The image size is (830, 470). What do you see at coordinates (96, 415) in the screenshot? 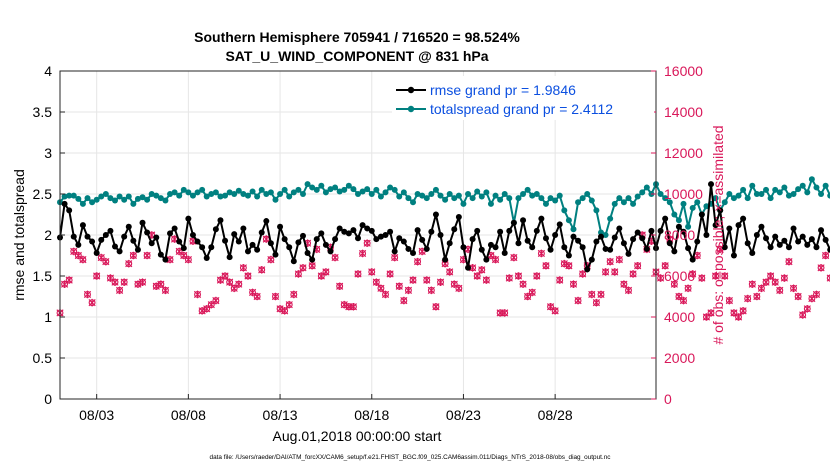
I see `x-tick-label: 08/03` at bounding box center [96, 415].